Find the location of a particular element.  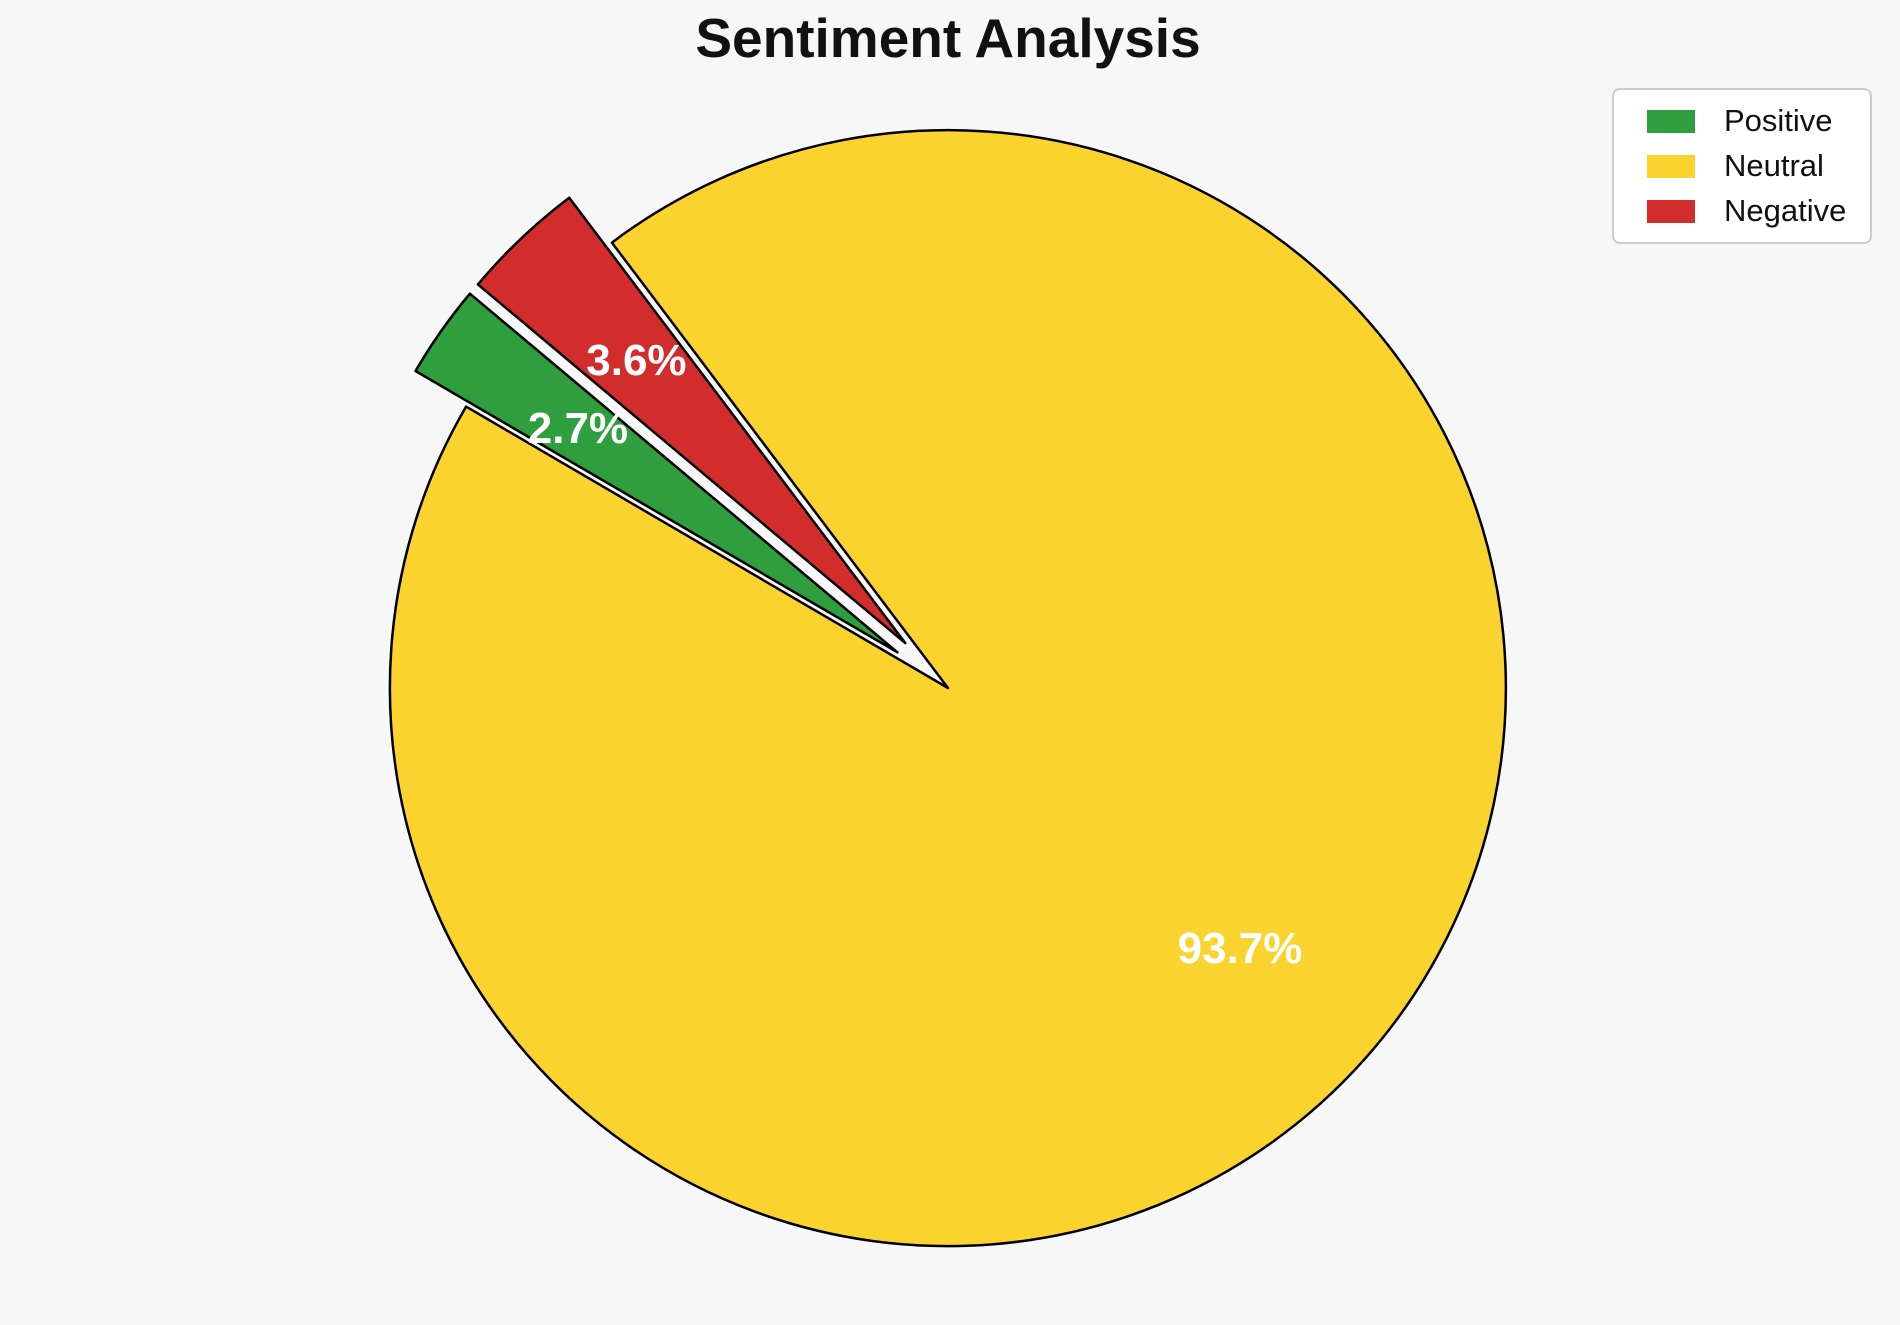

legend-item-neutral: Neutral is located at coordinates (1749, 166).